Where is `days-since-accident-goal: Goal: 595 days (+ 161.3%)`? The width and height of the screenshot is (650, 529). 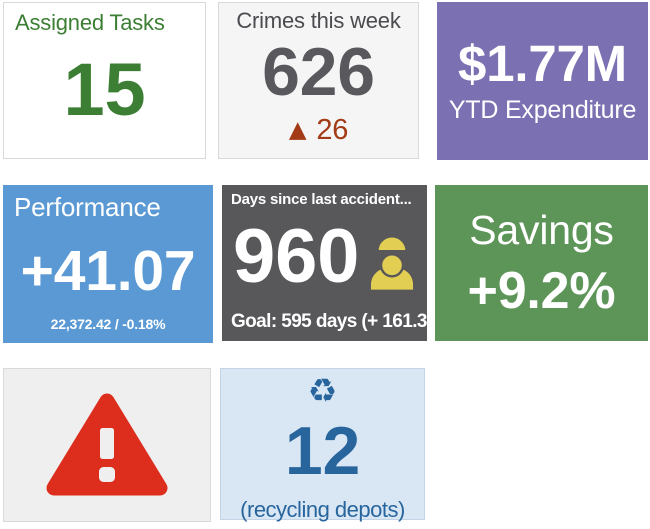 days-since-accident-goal: Goal: 595 days (+ 161.3%) is located at coordinates (340, 321).